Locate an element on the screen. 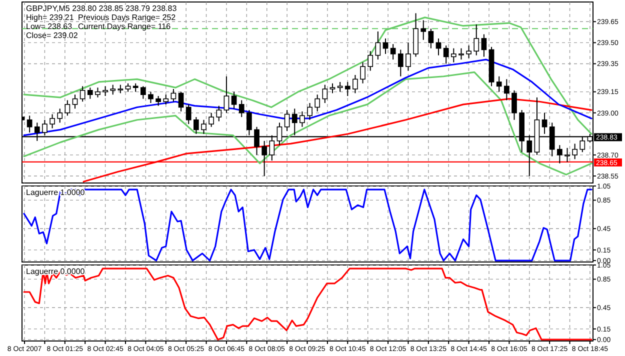  annotation: High= 239.21 is located at coordinates (50, 17).